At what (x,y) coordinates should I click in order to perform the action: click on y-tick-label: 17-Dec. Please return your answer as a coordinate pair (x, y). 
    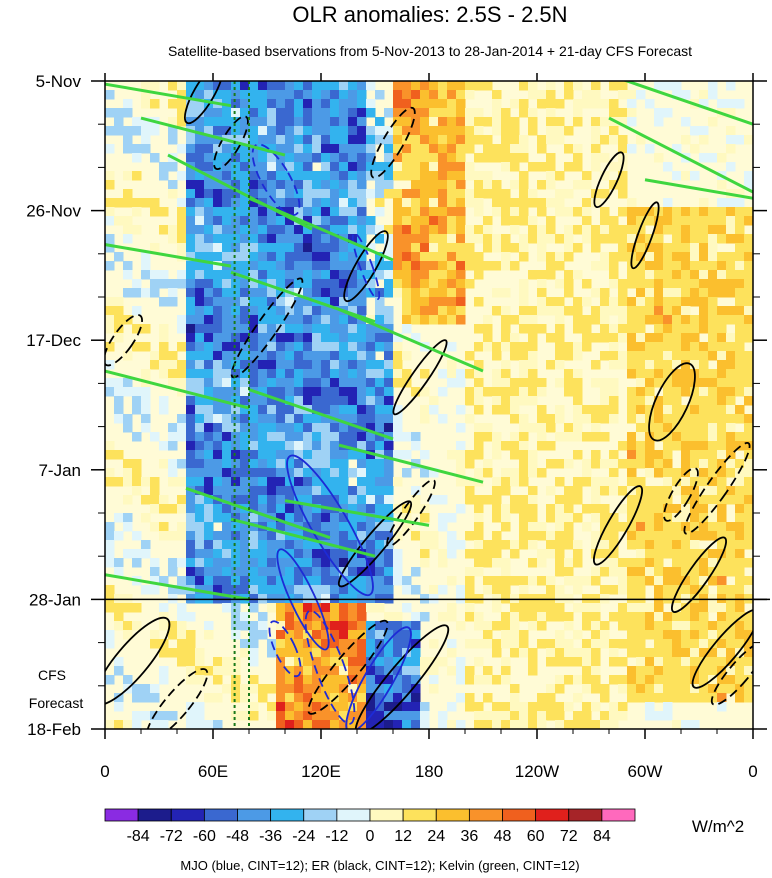
    Looking at the image, I should click on (53, 340).